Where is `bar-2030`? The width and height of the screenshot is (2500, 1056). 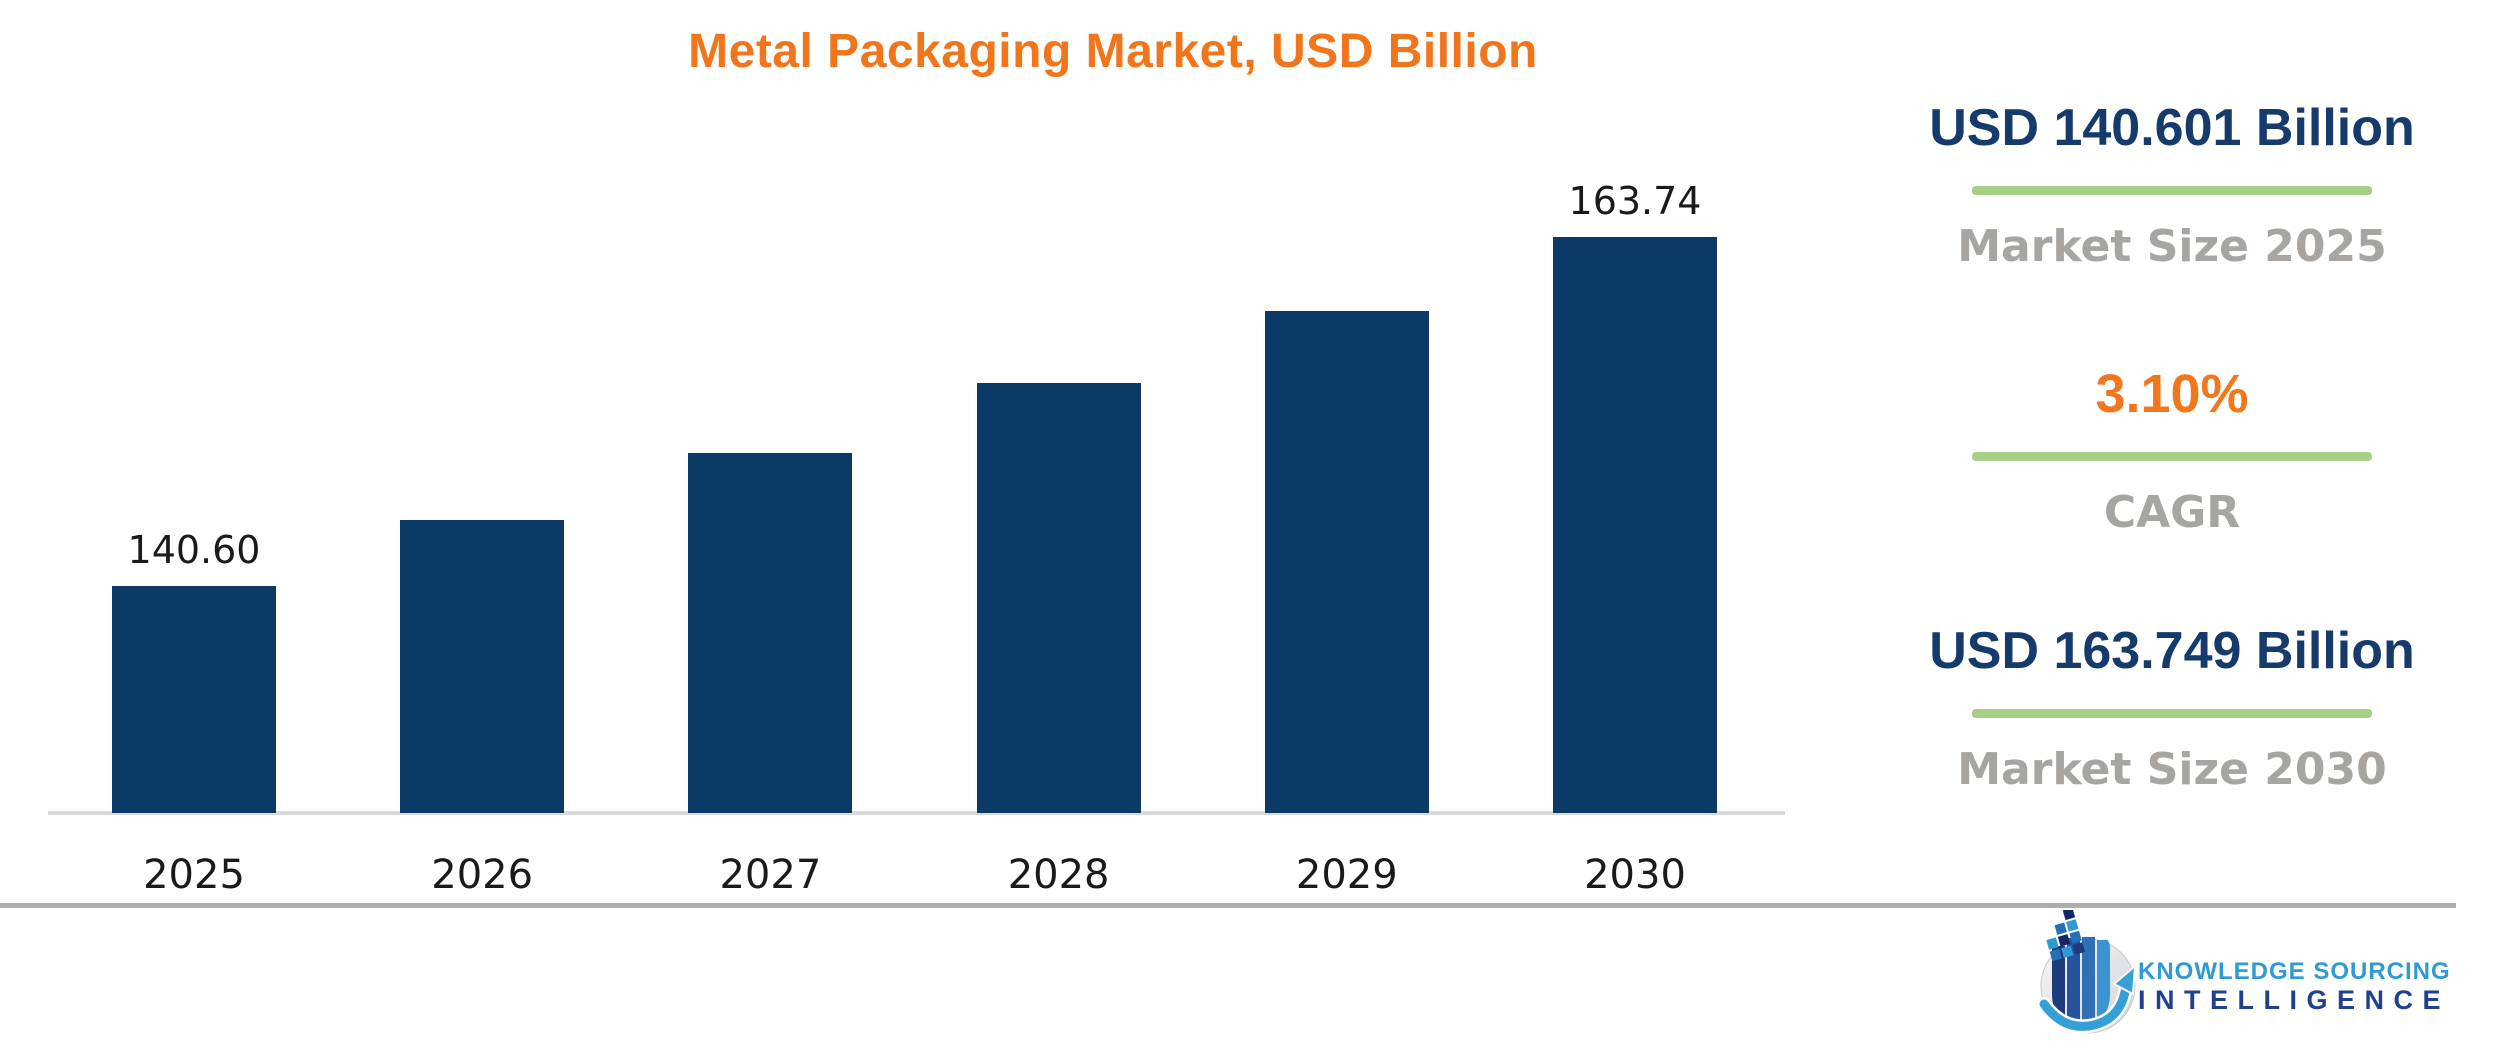
bar-2030 is located at coordinates (1635, 525).